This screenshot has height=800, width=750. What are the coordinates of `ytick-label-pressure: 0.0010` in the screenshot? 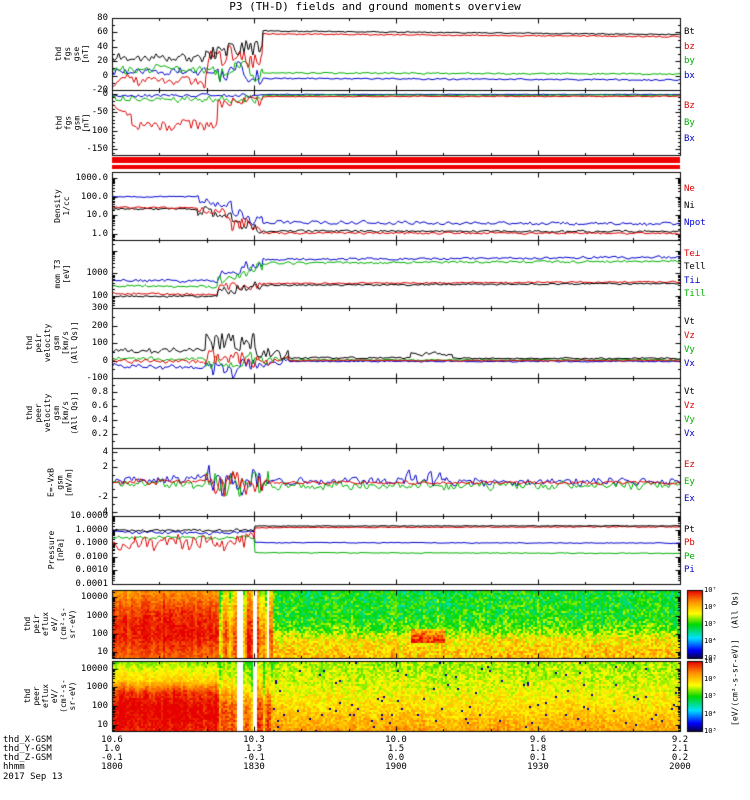 It's located at (91, 570).